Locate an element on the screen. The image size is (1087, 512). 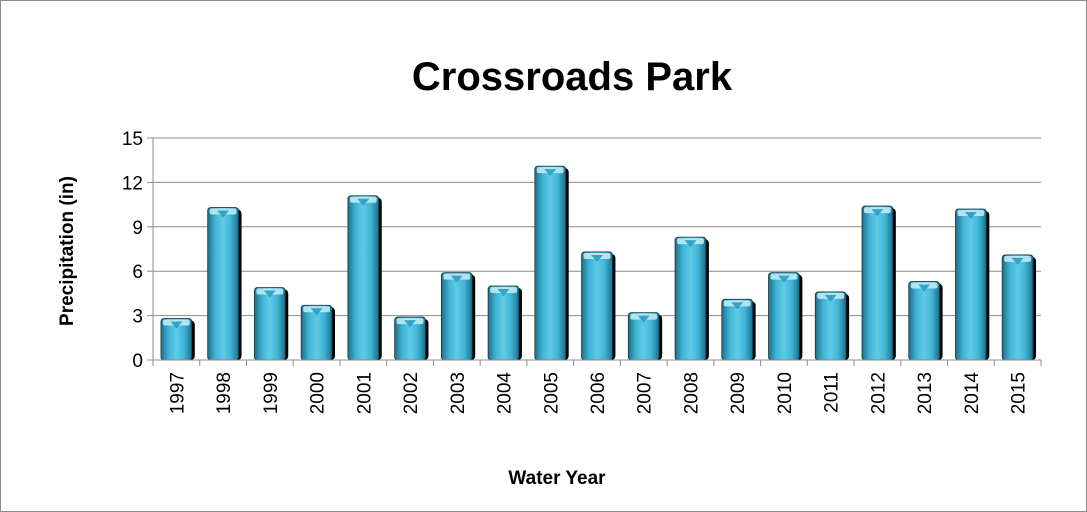
x-tick-label: 2012 is located at coordinates (878, 393).